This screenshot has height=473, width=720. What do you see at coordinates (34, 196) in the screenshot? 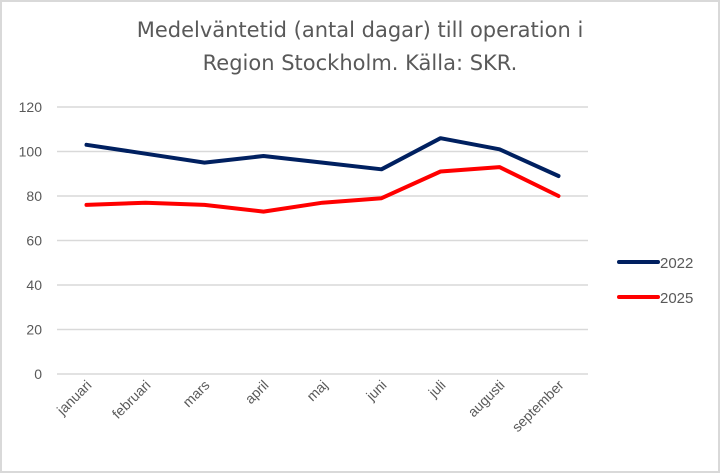
I see `y-tick-label: 80` at bounding box center [34, 196].